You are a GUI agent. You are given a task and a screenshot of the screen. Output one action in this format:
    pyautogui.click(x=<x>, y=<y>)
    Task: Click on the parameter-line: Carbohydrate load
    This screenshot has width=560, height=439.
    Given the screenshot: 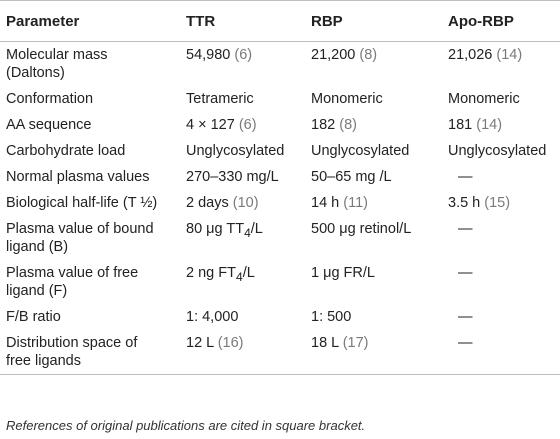 What is the action you would take?
    pyautogui.click(x=66, y=151)
    